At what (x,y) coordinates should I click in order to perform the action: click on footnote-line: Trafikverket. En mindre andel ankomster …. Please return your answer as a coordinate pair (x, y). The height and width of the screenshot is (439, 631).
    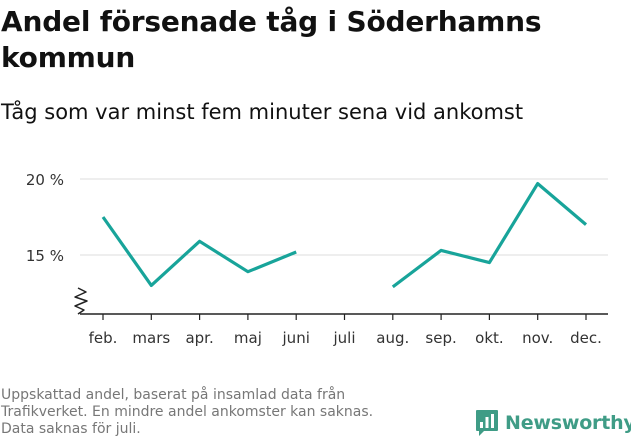
    Looking at the image, I should click on (187, 412).